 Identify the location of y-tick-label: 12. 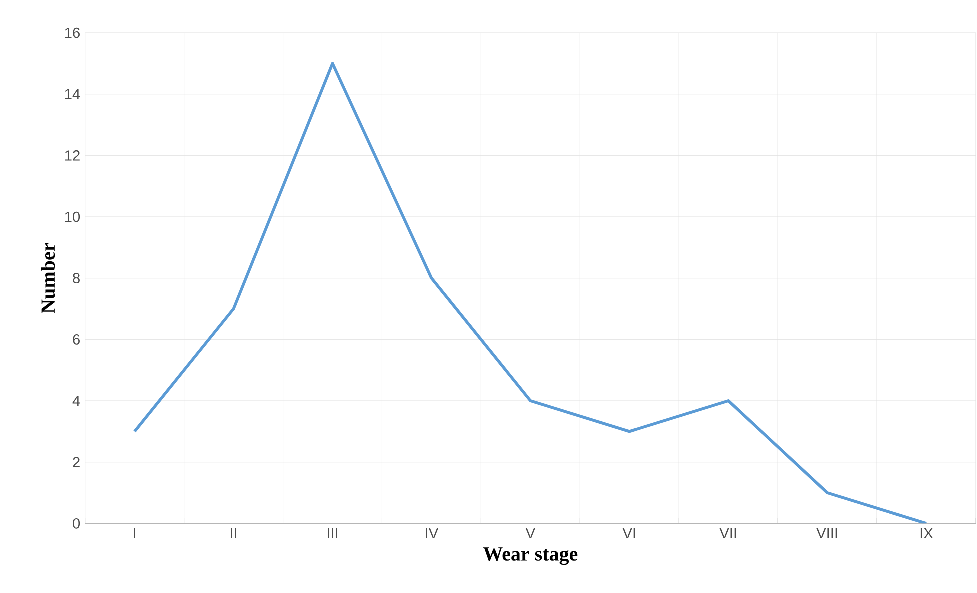
(72, 155).